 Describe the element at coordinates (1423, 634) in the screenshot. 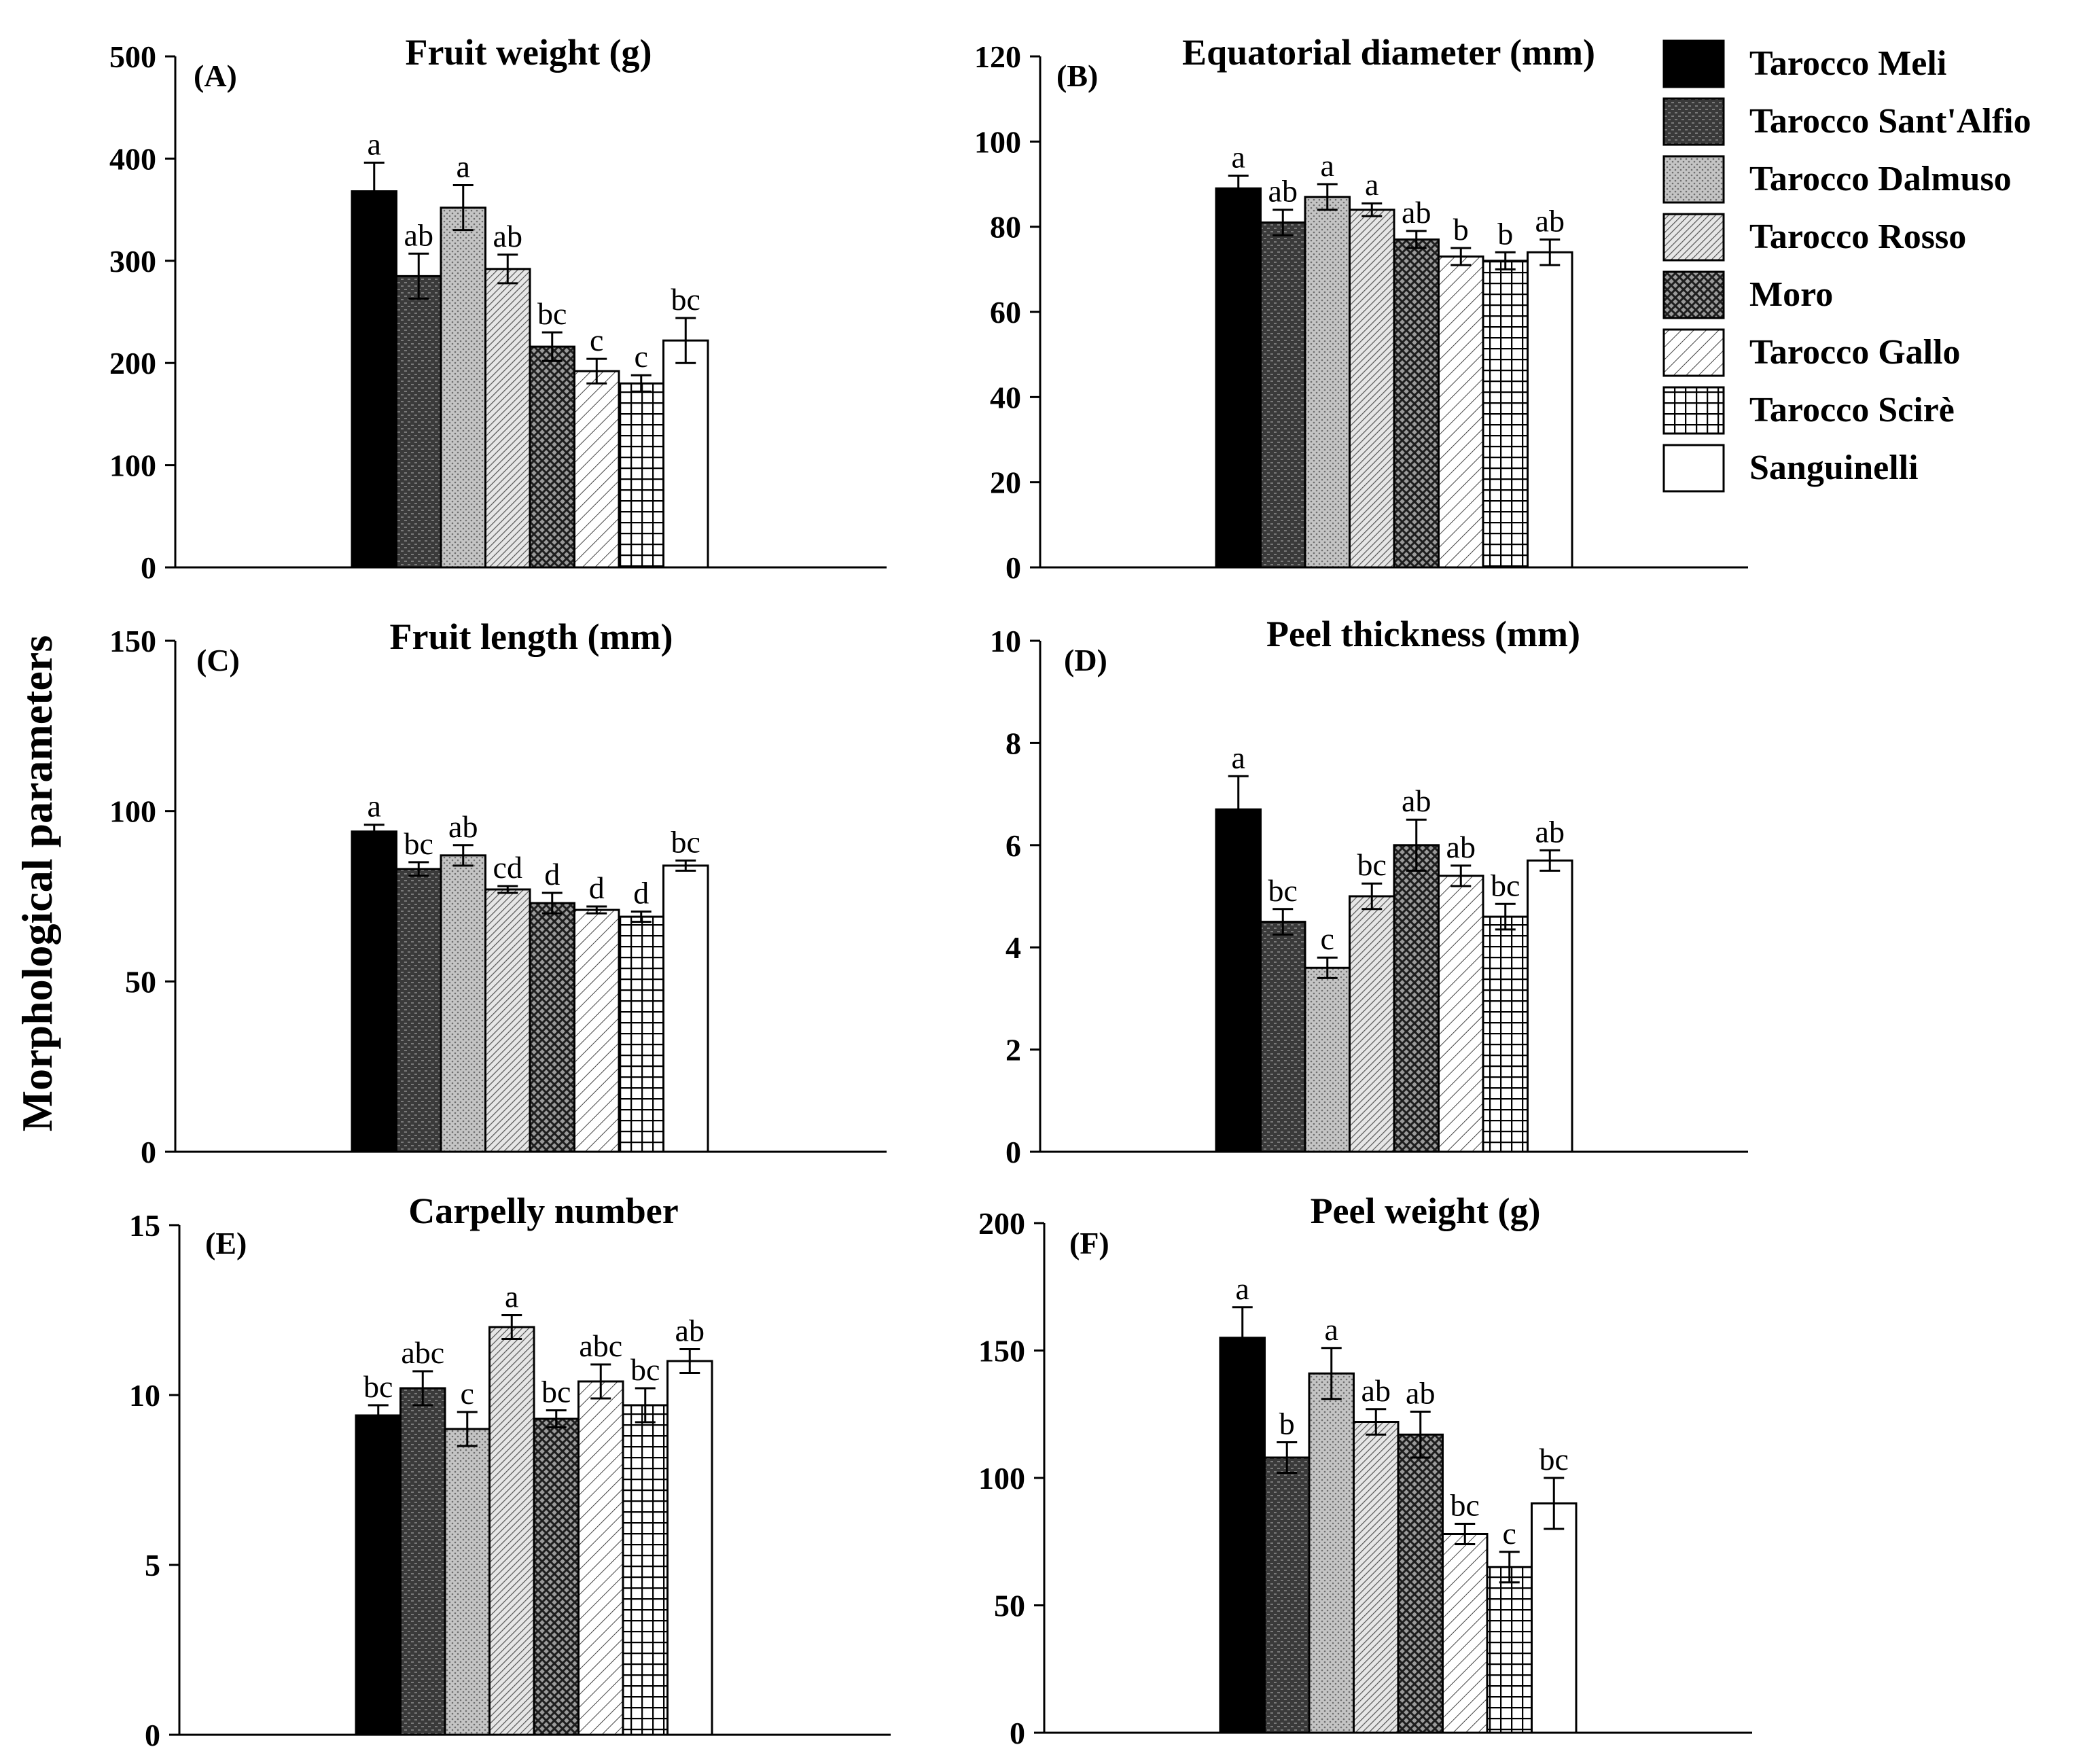

I see `panel-title: Peel thickness (mm)` at that location.